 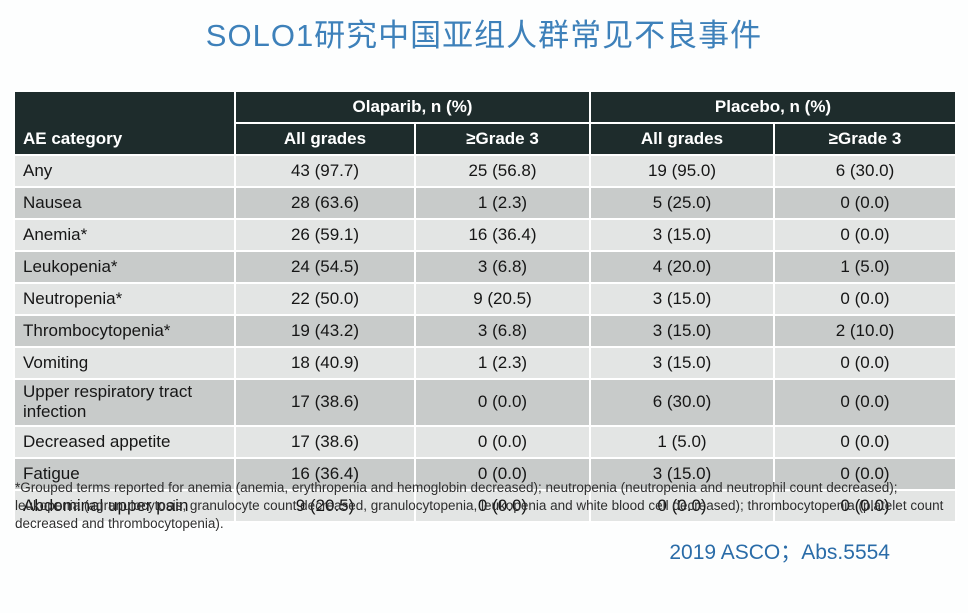 I want to click on header-placebo-grade3: ≥Grade 3, so click(x=865, y=139).